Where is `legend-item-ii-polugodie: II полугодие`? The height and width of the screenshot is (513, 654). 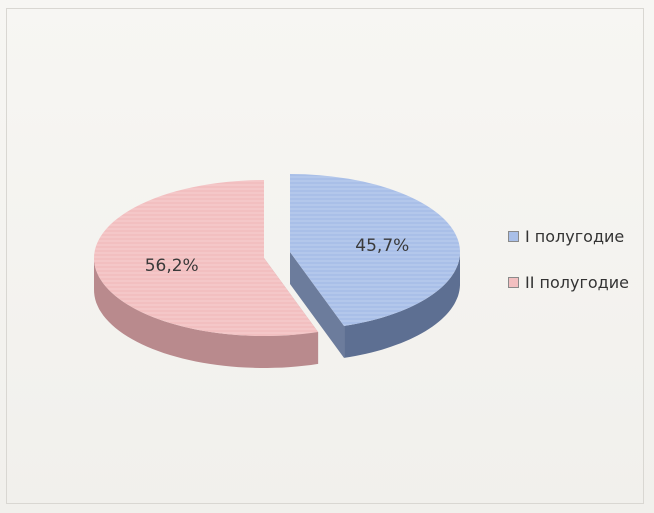 legend-item-ii-polugodie: II полугодие is located at coordinates (568, 282).